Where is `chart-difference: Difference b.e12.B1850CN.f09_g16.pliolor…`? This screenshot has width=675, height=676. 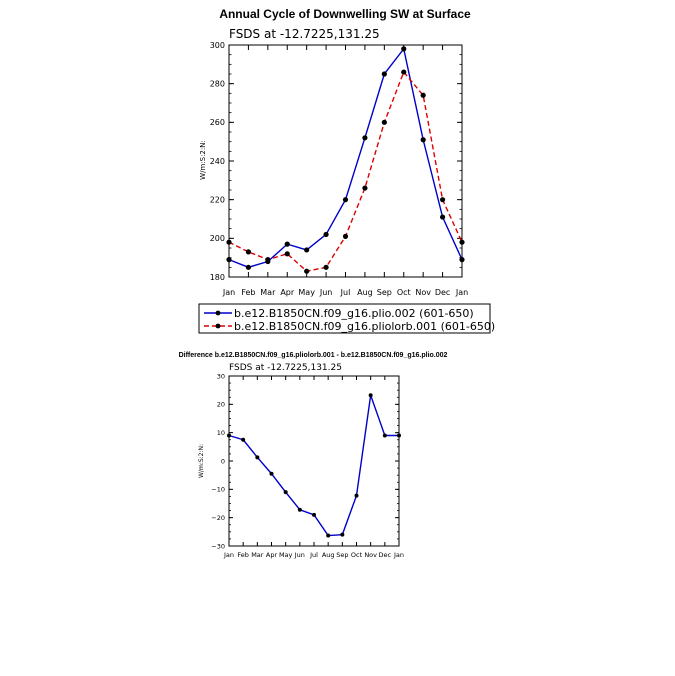 chart-difference: Difference b.e12.B1850CN.f09_g16.pliolor… is located at coordinates (313, 455).